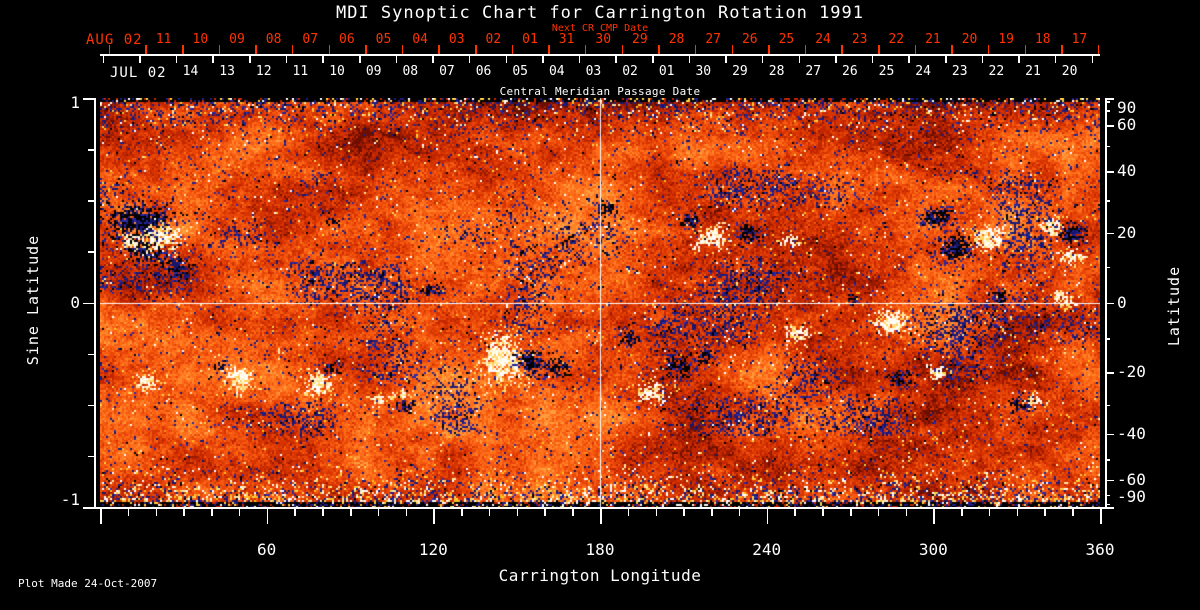 The height and width of the screenshot is (610, 1200). What do you see at coordinates (767, 549) in the screenshot?
I see `bottom-tick-label: 240` at bounding box center [767, 549].